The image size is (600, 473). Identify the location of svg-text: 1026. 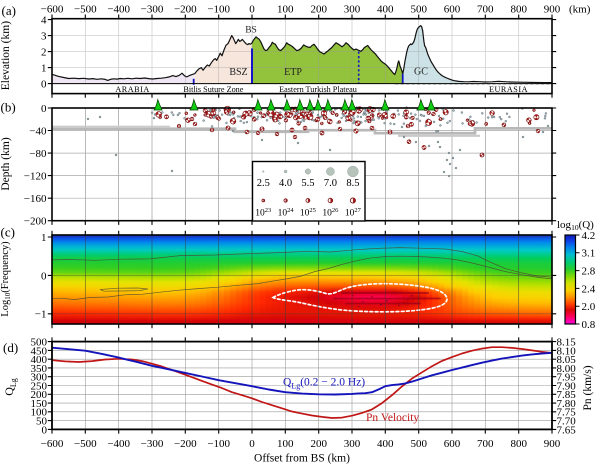
(330, 213).